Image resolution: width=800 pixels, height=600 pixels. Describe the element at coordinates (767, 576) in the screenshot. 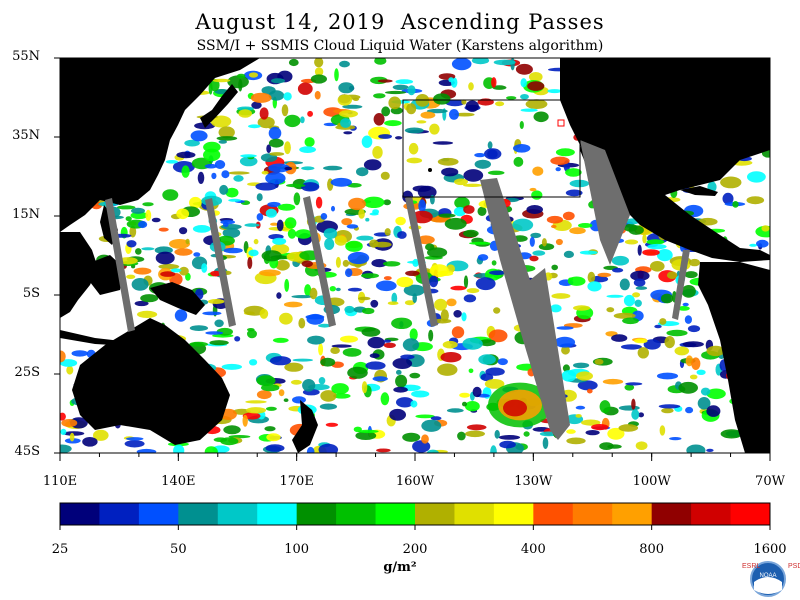

I see `svg-text: NOAA` at that location.